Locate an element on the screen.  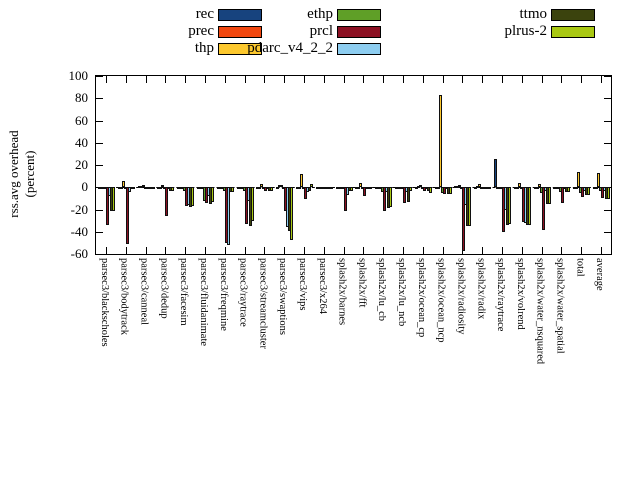
bar-plrus-2-parsec3/freqmine is located at coordinates (232, 189).